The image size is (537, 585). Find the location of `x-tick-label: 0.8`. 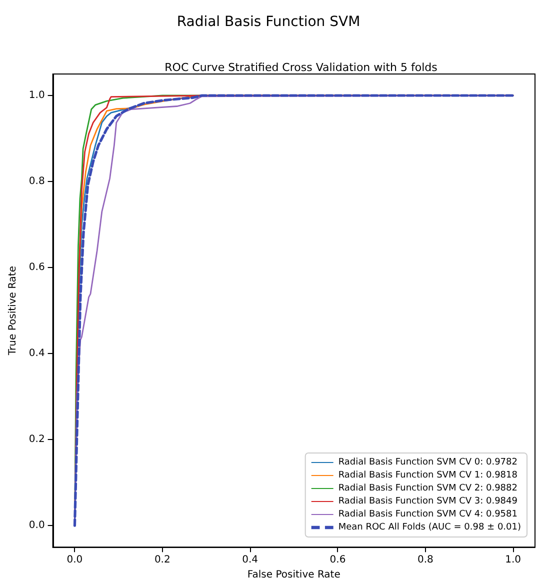

x-tick-label: 0.8 is located at coordinates (425, 560).